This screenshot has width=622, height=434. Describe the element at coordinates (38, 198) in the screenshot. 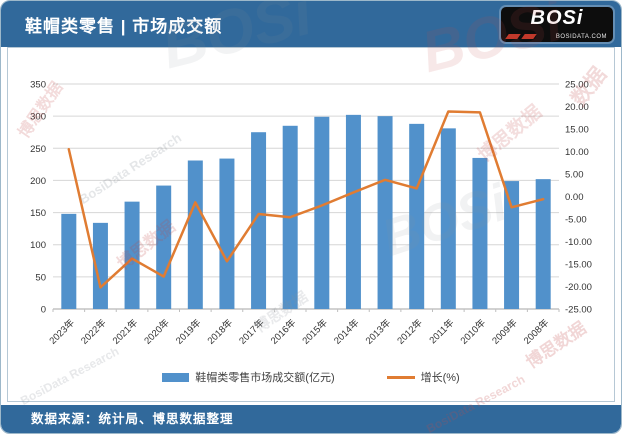

I see `left-axis-labels: 350 300 250 200 150 100 50 0` at that location.